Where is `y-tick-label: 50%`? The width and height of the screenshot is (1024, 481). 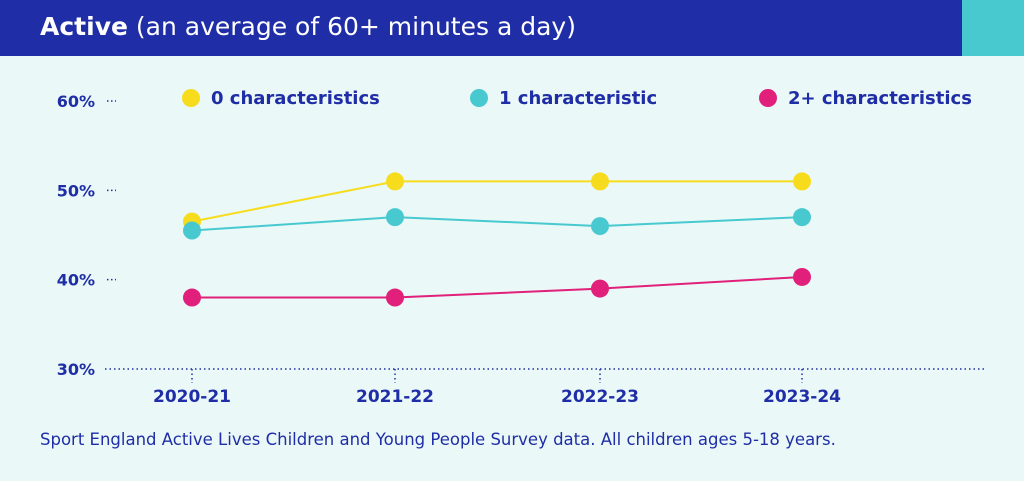
y-tick-label: 50% is located at coordinates (76, 190).